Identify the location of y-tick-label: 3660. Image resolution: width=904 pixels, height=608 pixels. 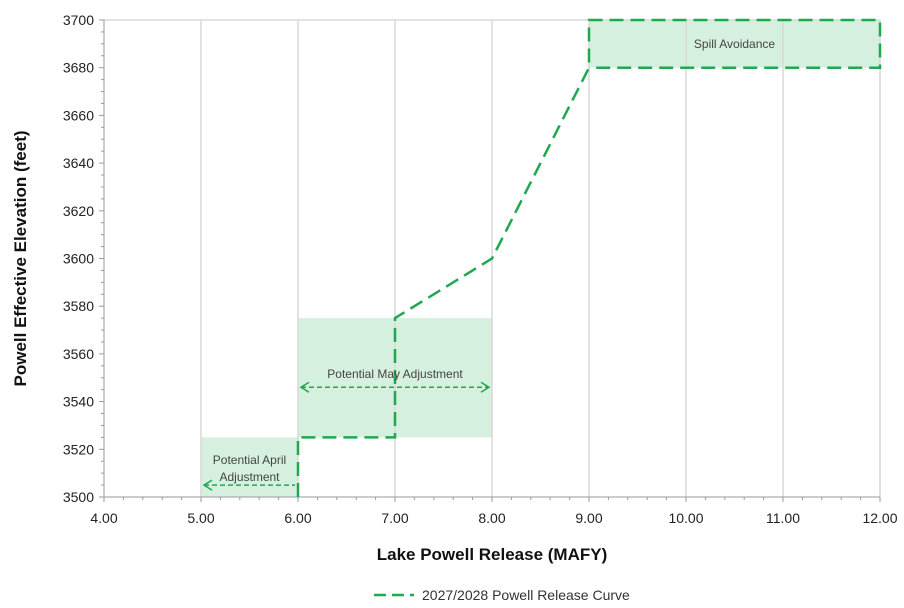
(78, 115).